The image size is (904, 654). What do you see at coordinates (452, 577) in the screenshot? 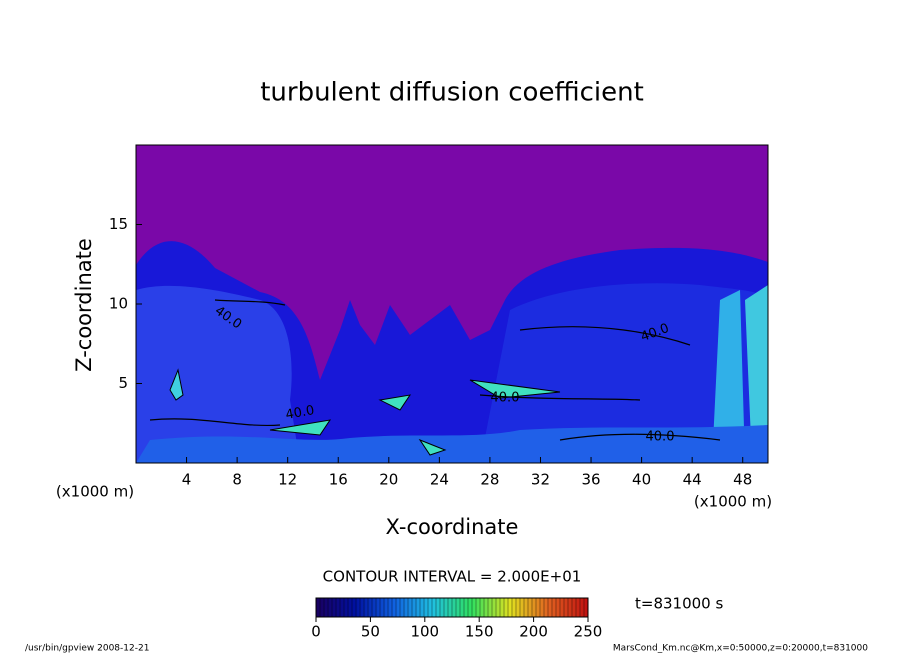
I see `contour-interval: CONTOUR INTERVAL = 2.000E+01` at bounding box center [452, 577].